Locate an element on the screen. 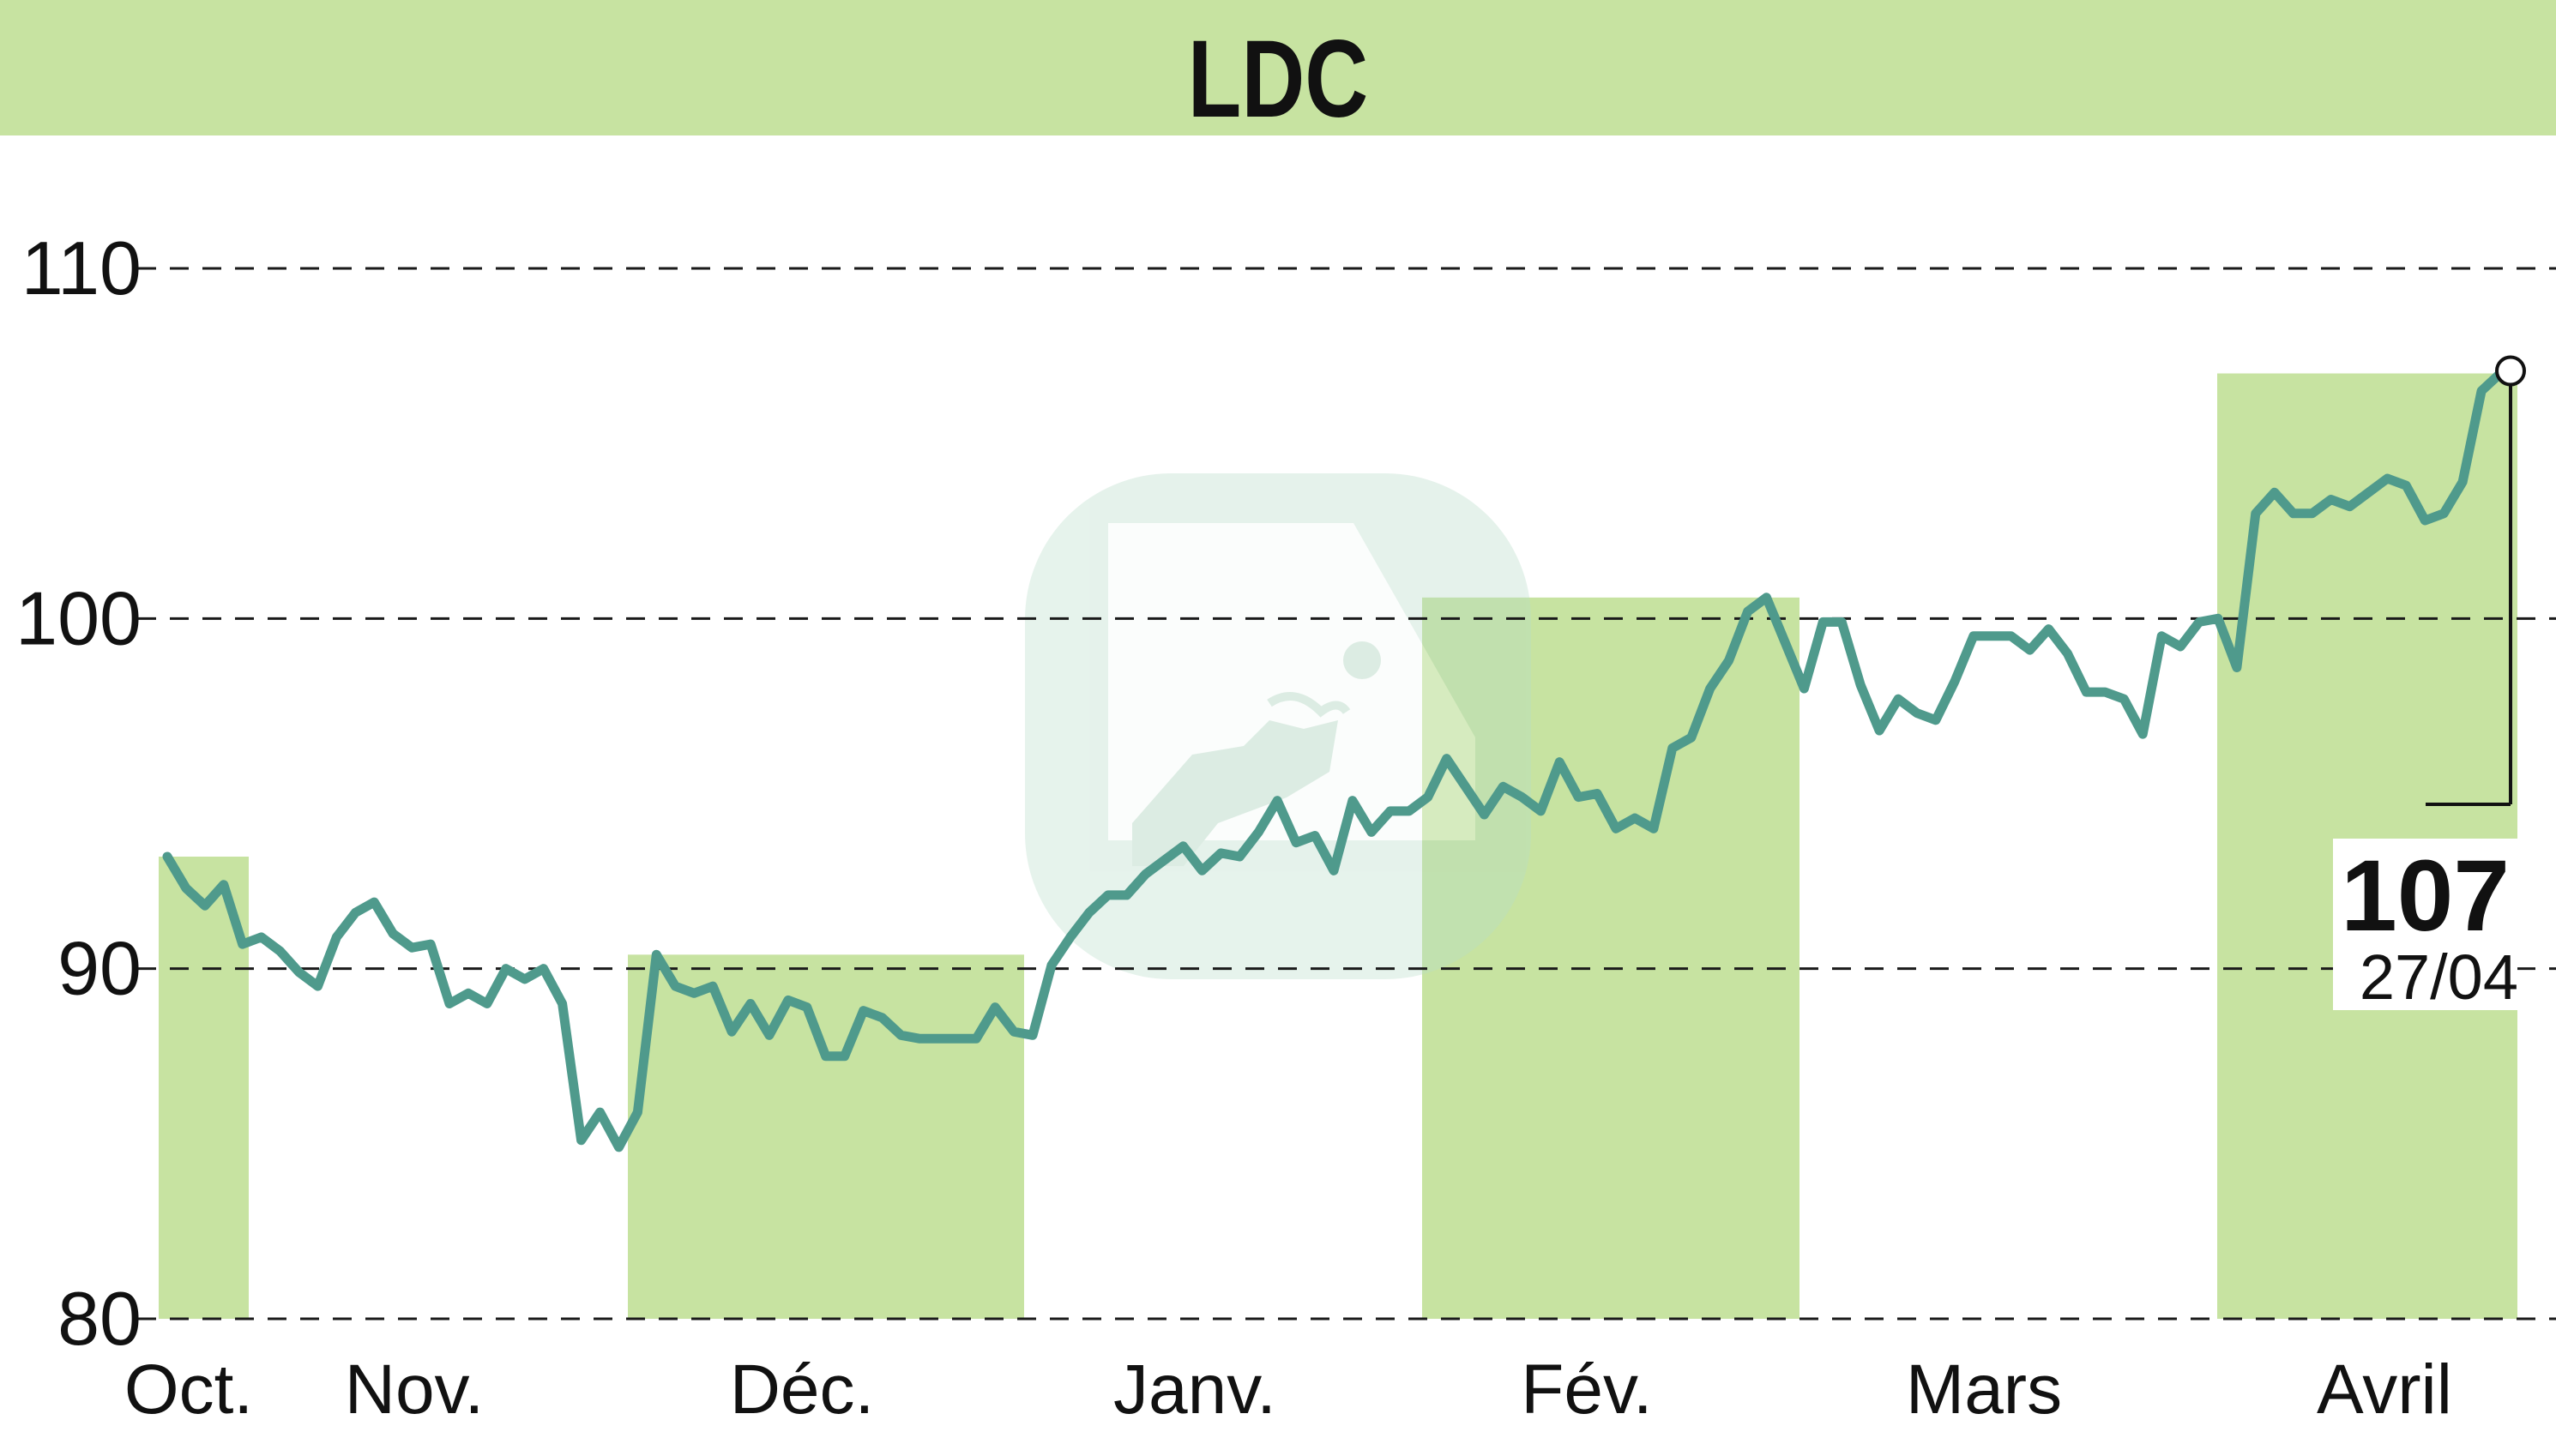 The width and height of the screenshot is (2556, 1456). callout-box is located at coordinates (2425, 925).